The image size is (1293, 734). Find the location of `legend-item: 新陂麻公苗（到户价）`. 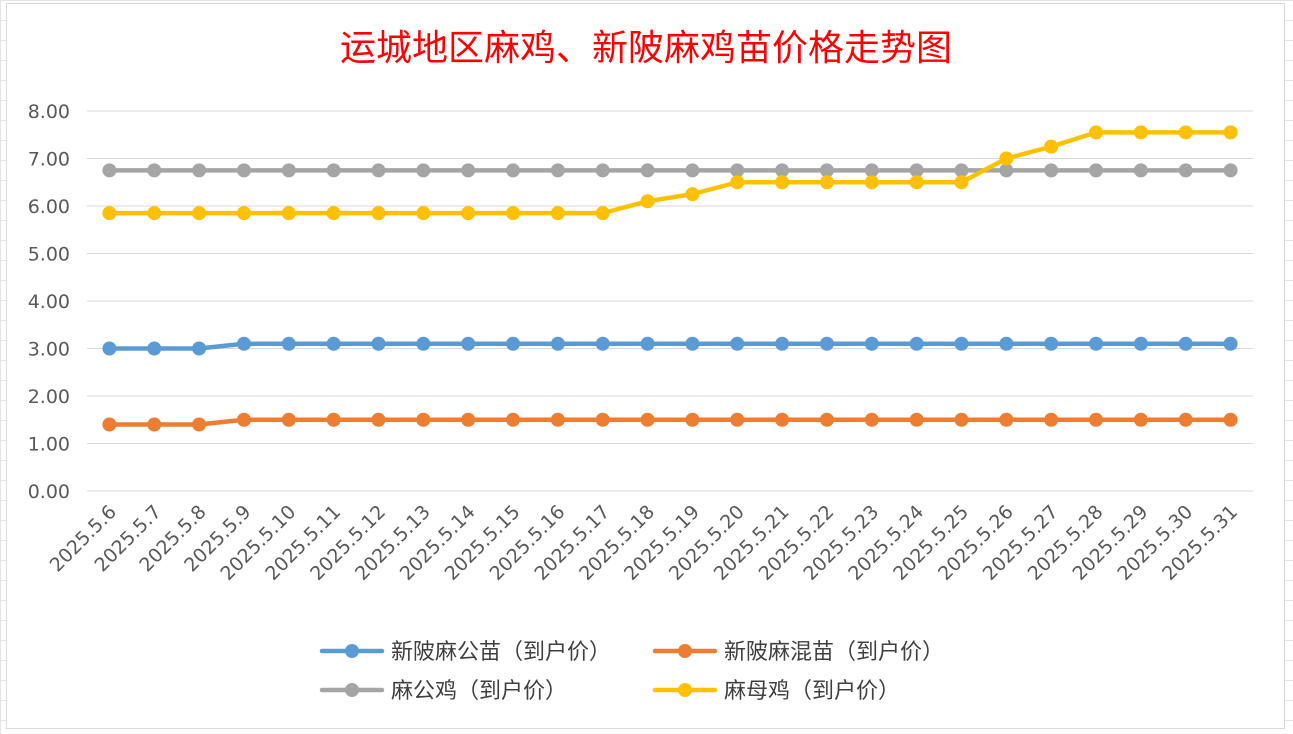

legend-item: 新陂麻公苗（到户价） is located at coordinates (465, 652).